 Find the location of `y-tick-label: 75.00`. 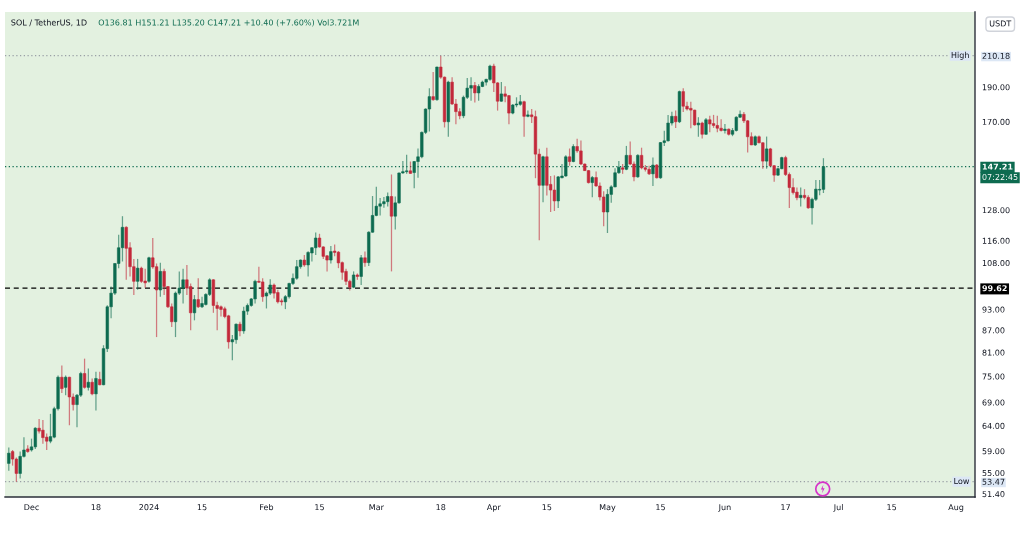

y-tick-label: 75.00 is located at coordinates (993, 376).